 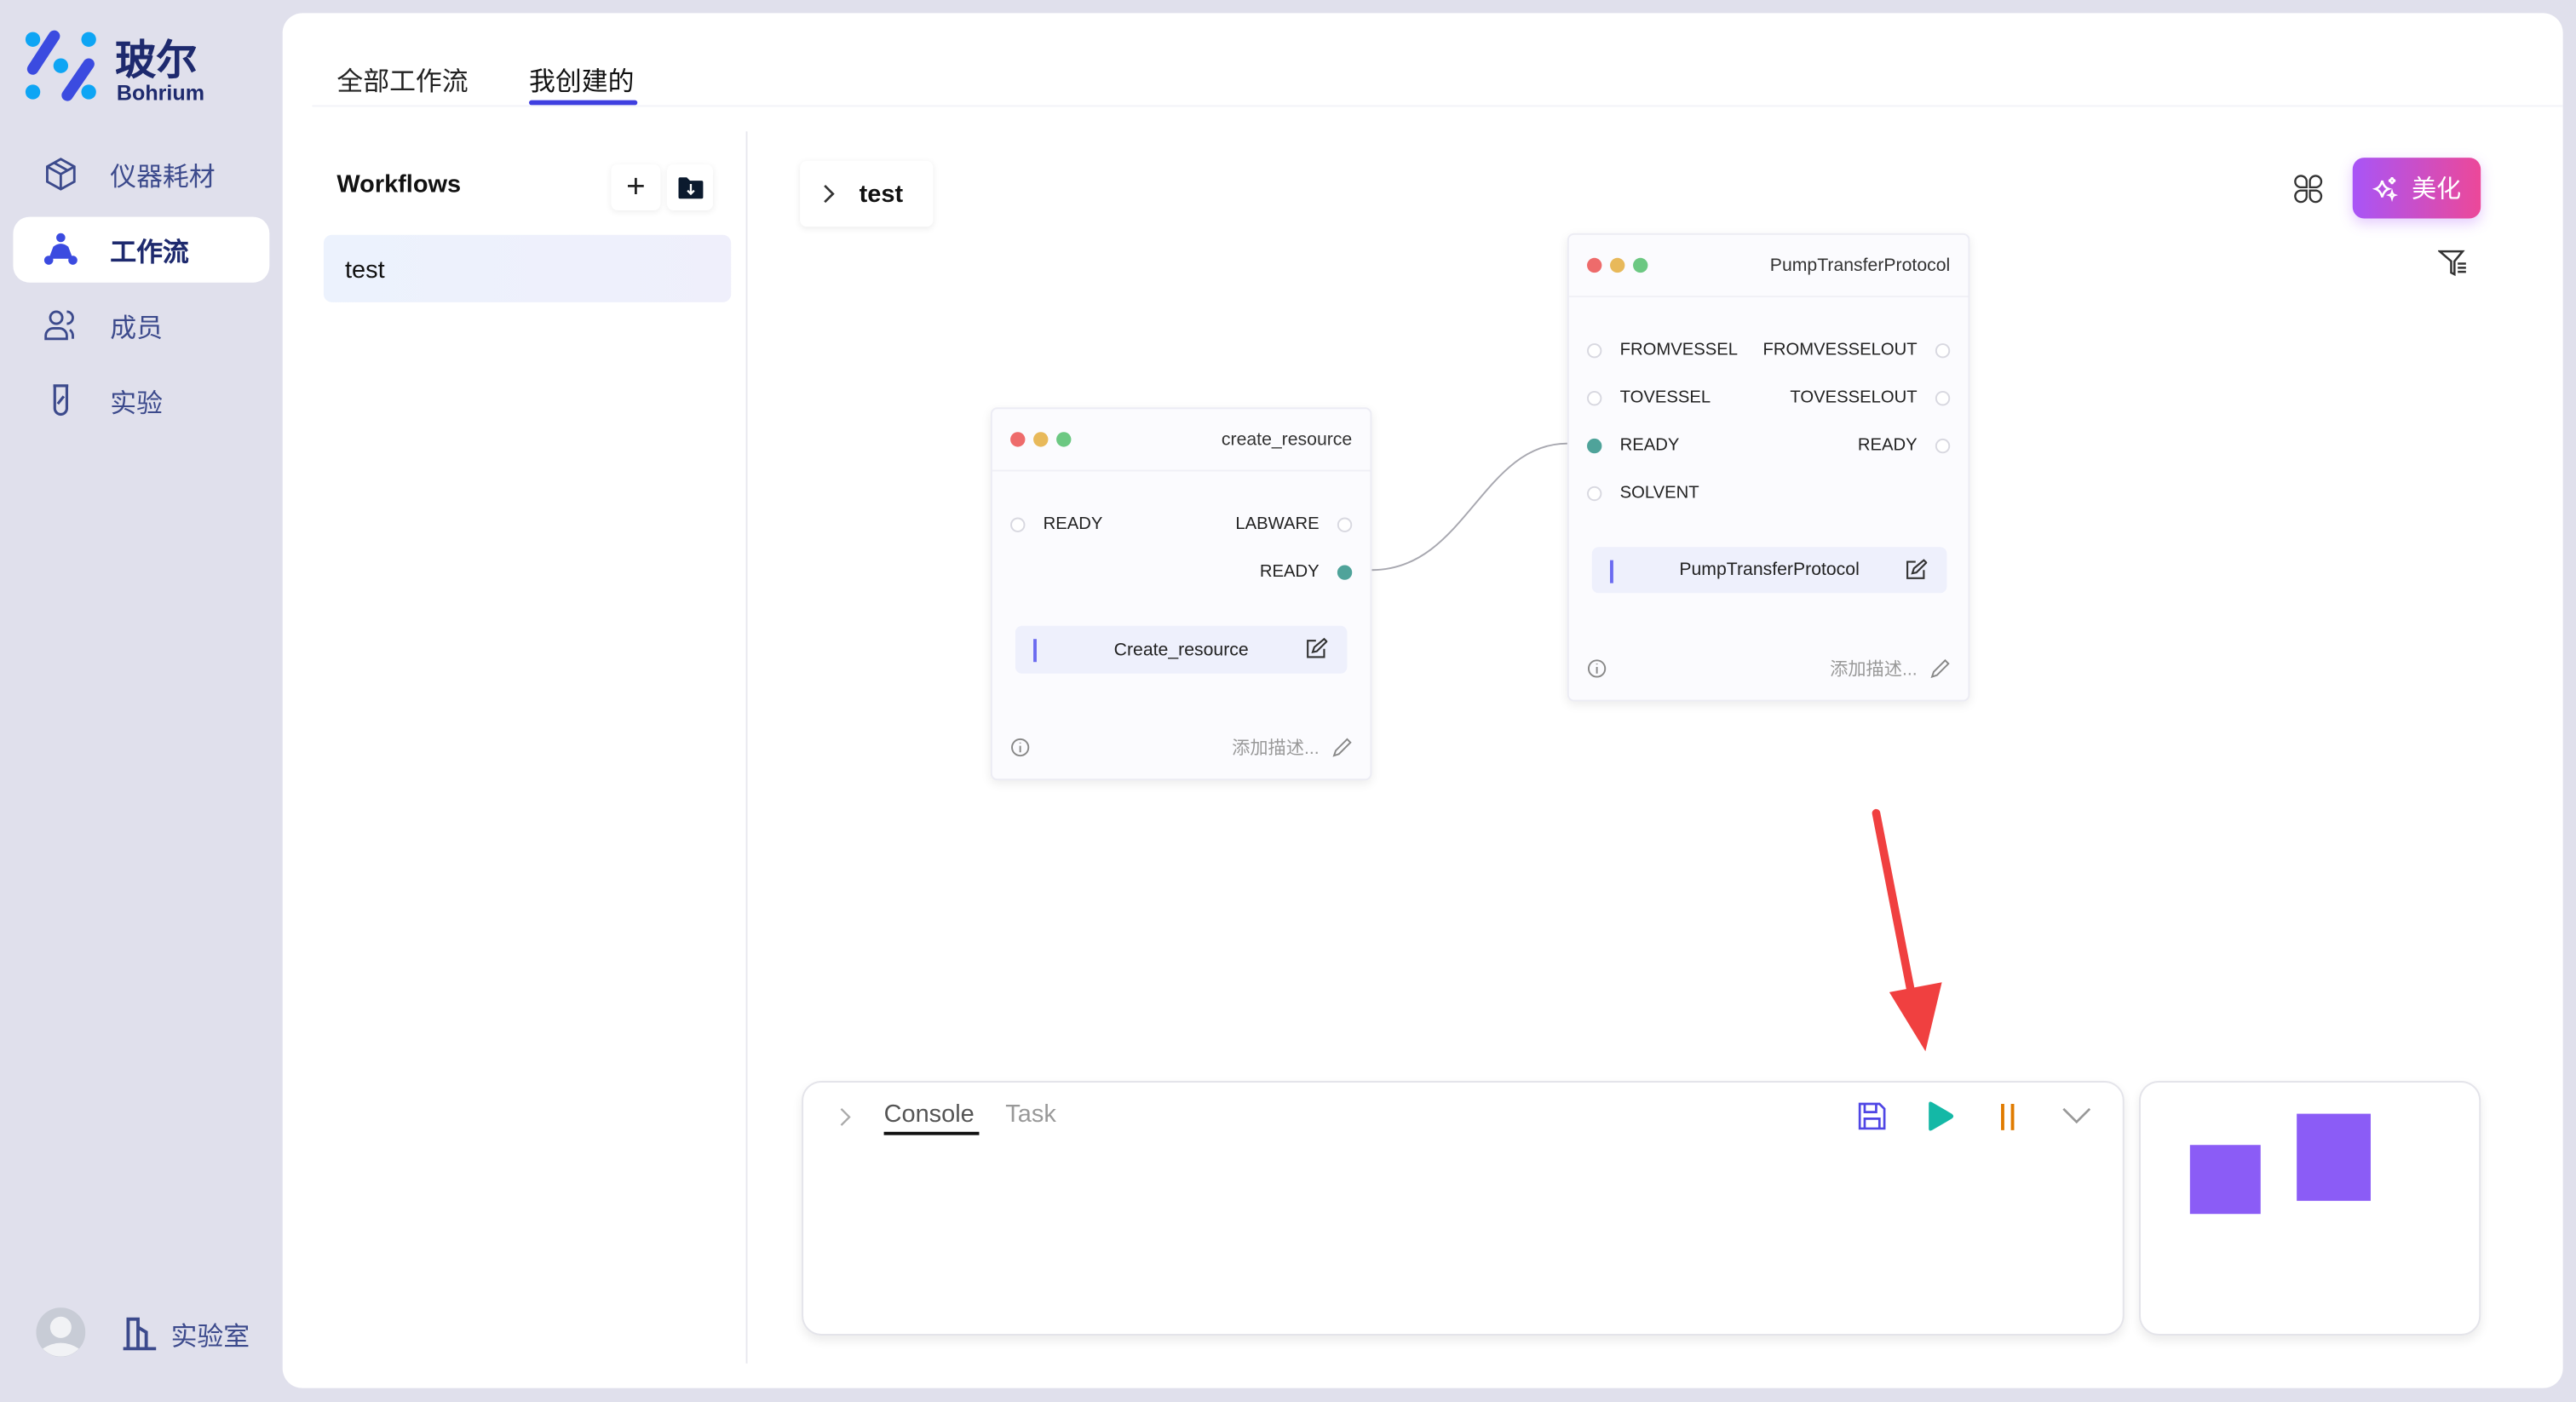 I want to click on lab-label: 实验室, so click(x=210, y=1338).